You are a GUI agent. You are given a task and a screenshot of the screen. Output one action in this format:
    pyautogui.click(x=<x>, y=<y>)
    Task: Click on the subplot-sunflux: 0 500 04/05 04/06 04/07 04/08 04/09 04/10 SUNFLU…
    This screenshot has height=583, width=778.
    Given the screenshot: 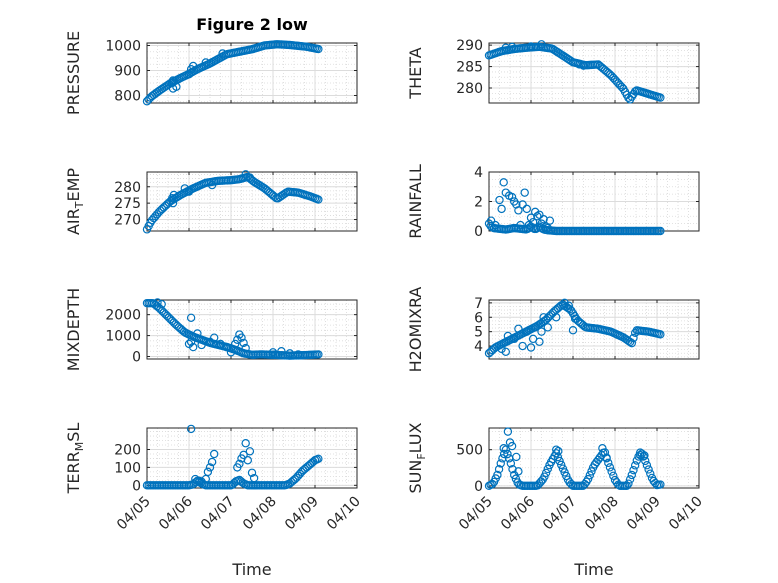 What is the action you would take?
    pyautogui.click(x=556, y=477)
    